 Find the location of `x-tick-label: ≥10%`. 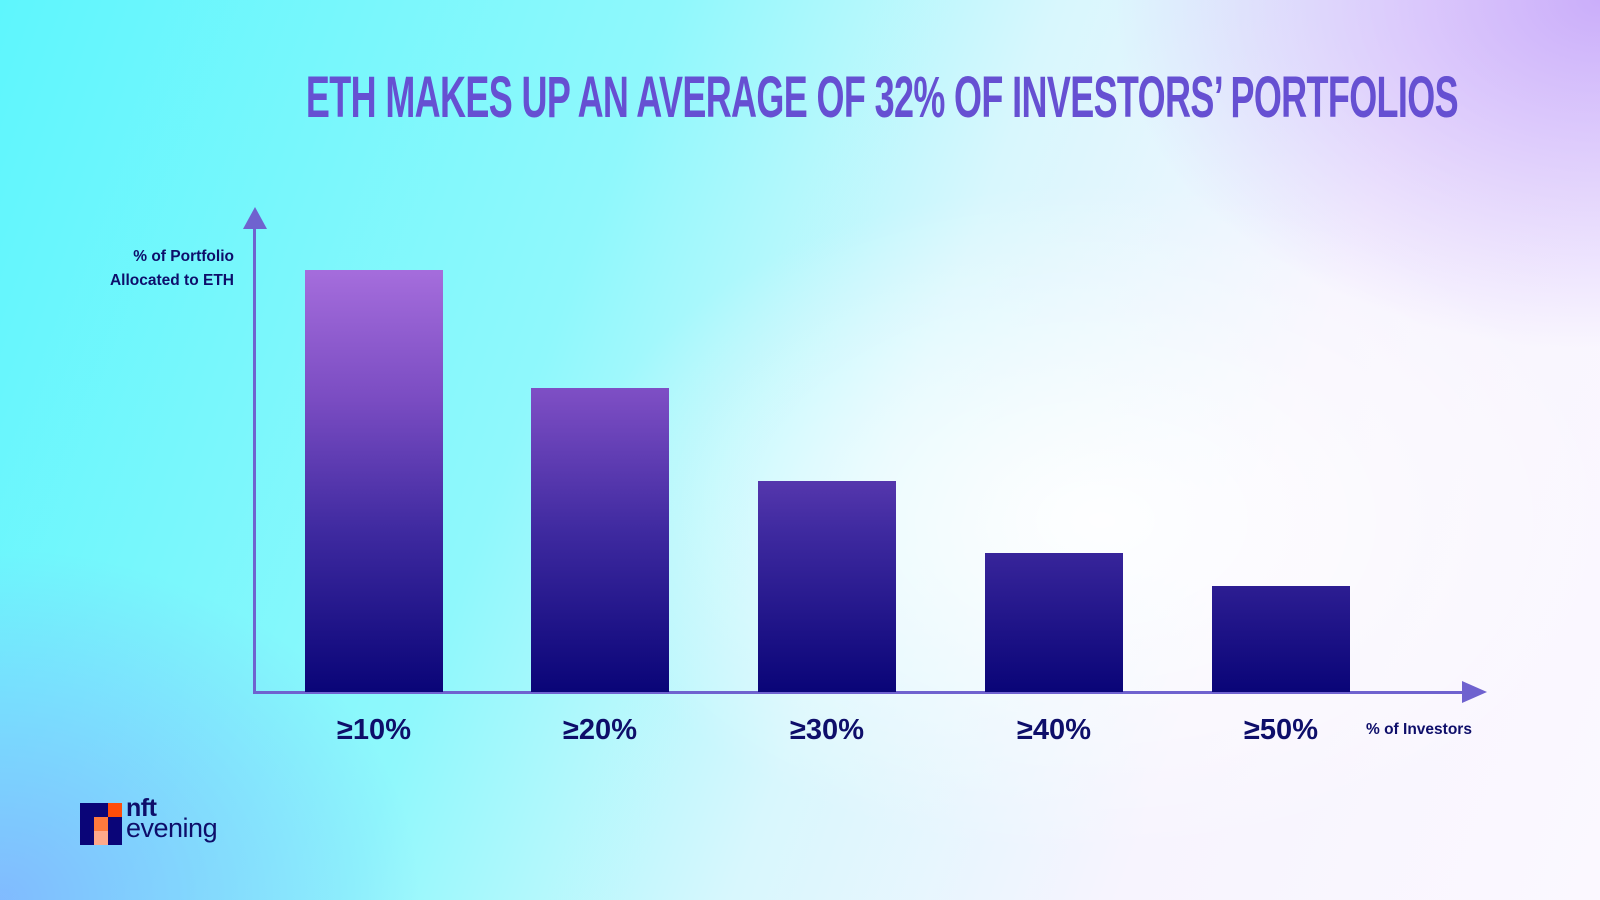

x-tick-label: ≥10% is located at coordinates (374, 730).